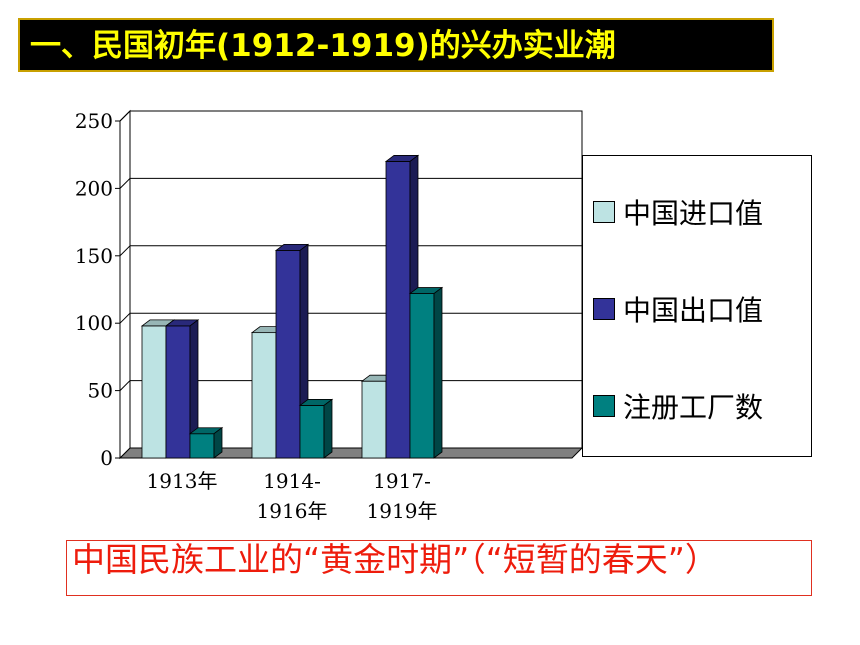 This screenshot has height=645, width=860. I want to click on plot-side-wall, so click(125, 284).